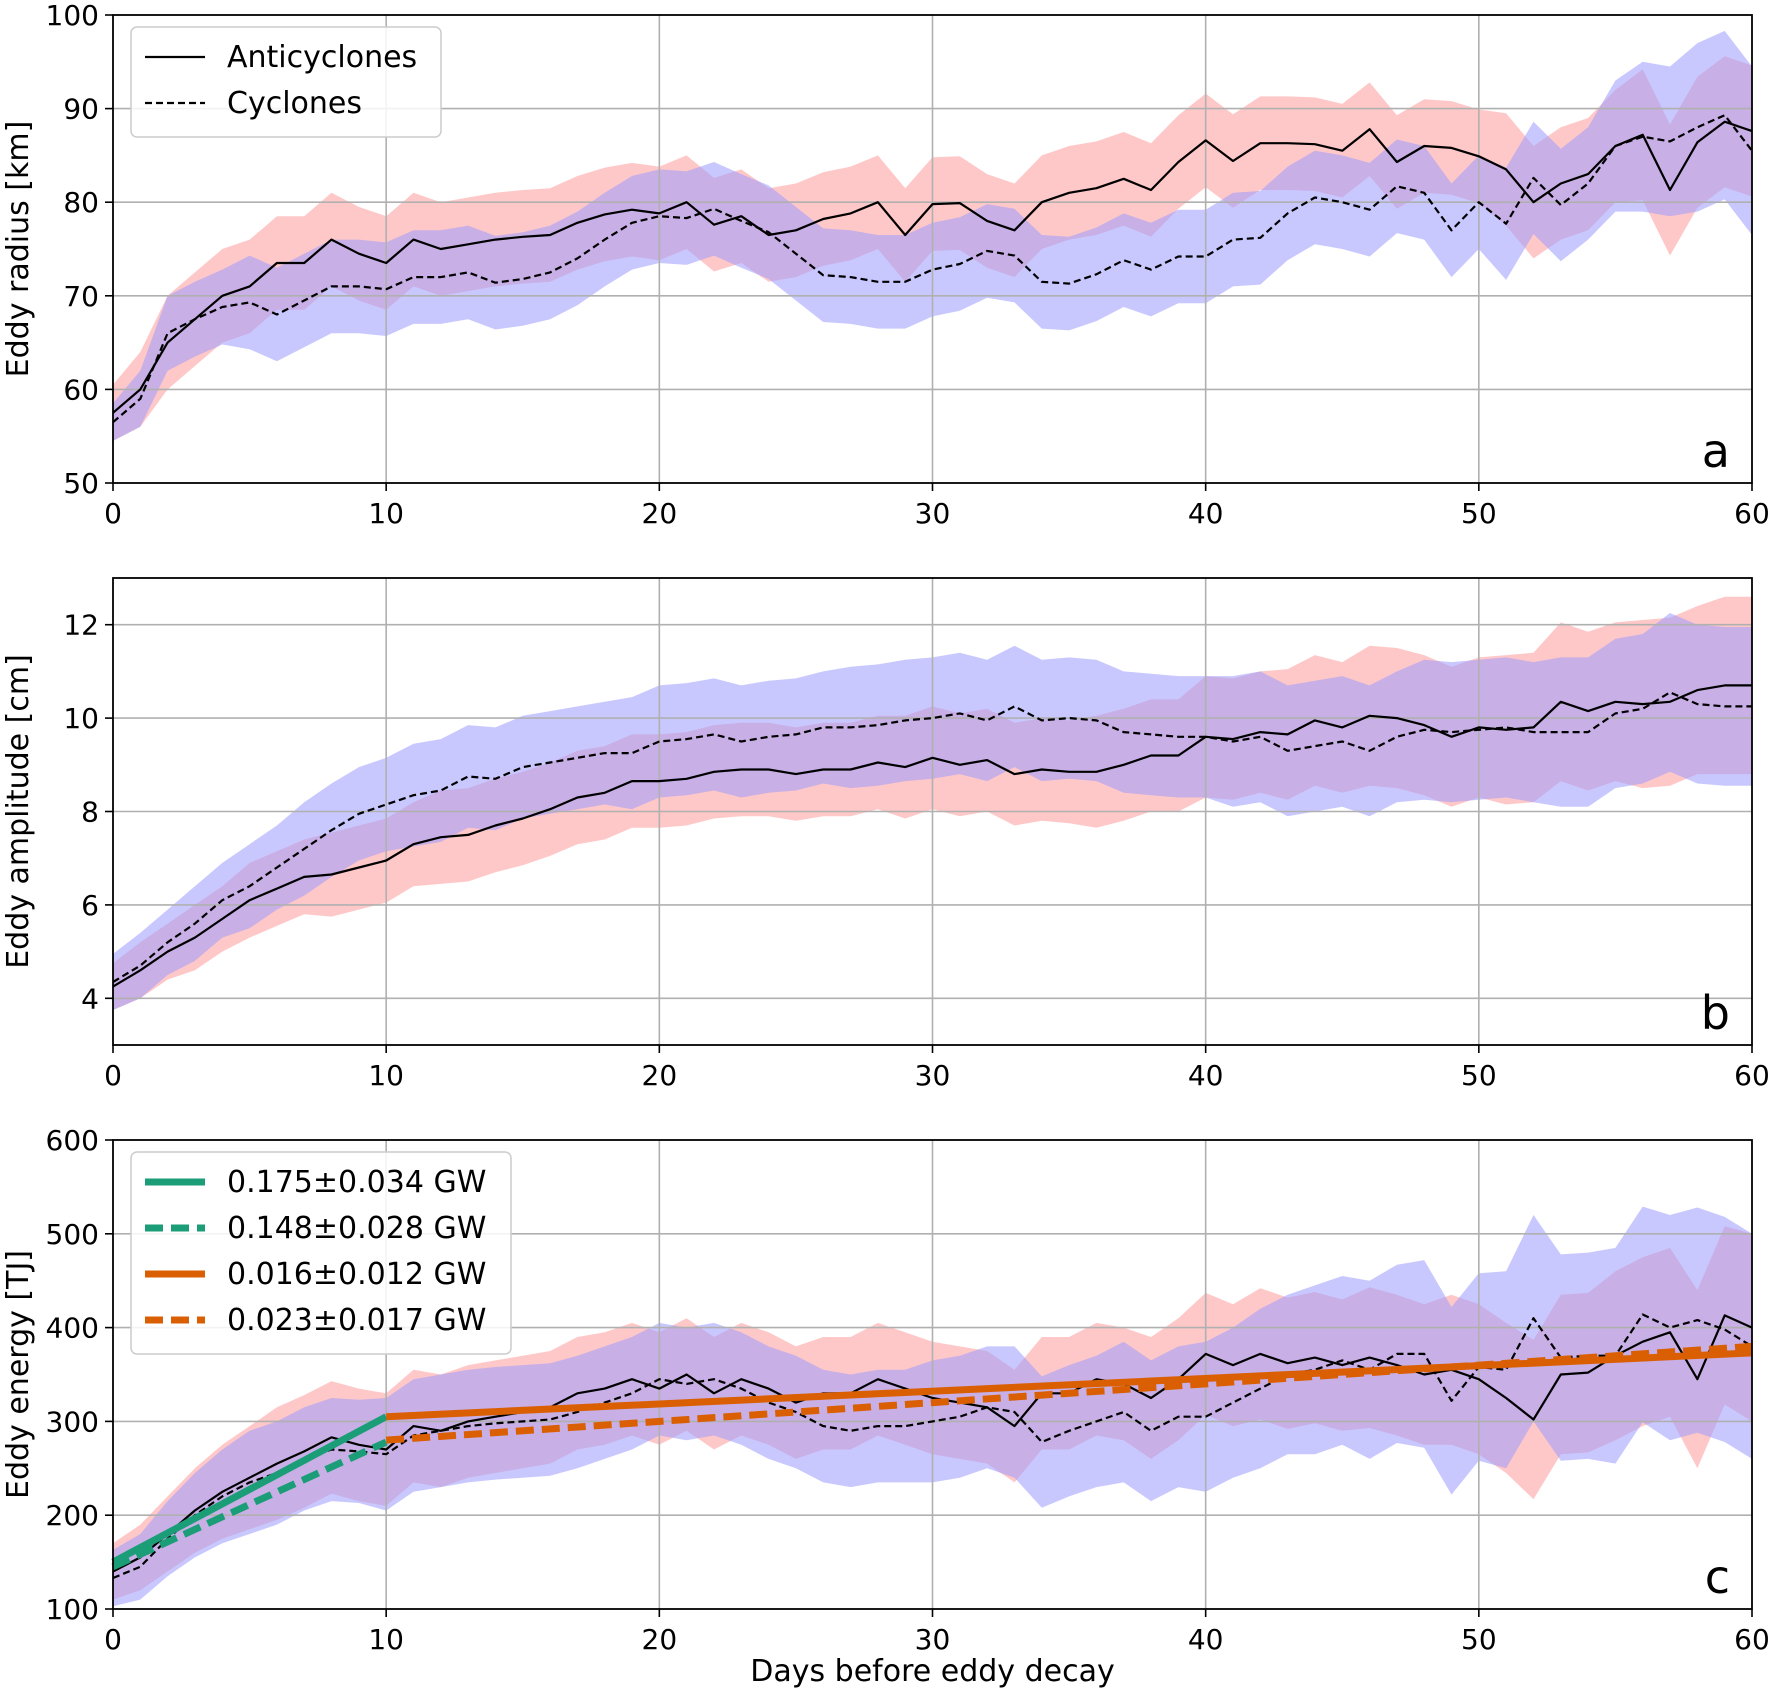  Describe the element at coordinates (356, 1182) in the screenshot. I see `legend-label-c: 0.175±0.034 GW` at that location.